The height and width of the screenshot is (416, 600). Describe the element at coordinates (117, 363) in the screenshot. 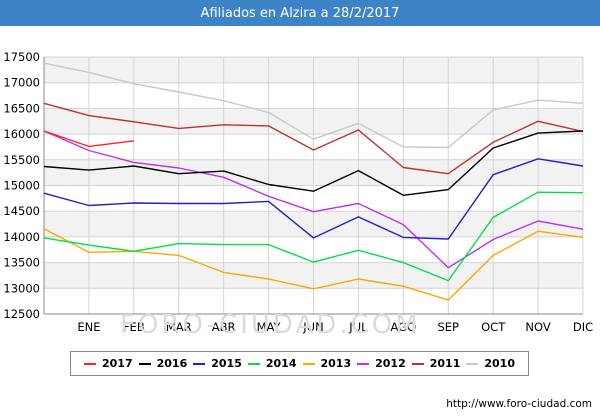

I see `legend-label: 2017` at that location.